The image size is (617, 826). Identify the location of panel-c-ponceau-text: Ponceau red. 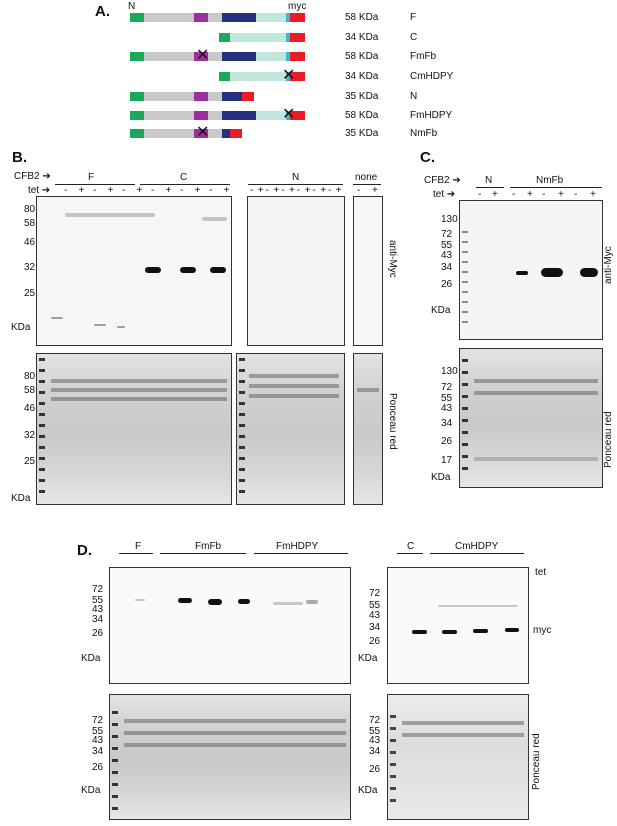
(608, 439).